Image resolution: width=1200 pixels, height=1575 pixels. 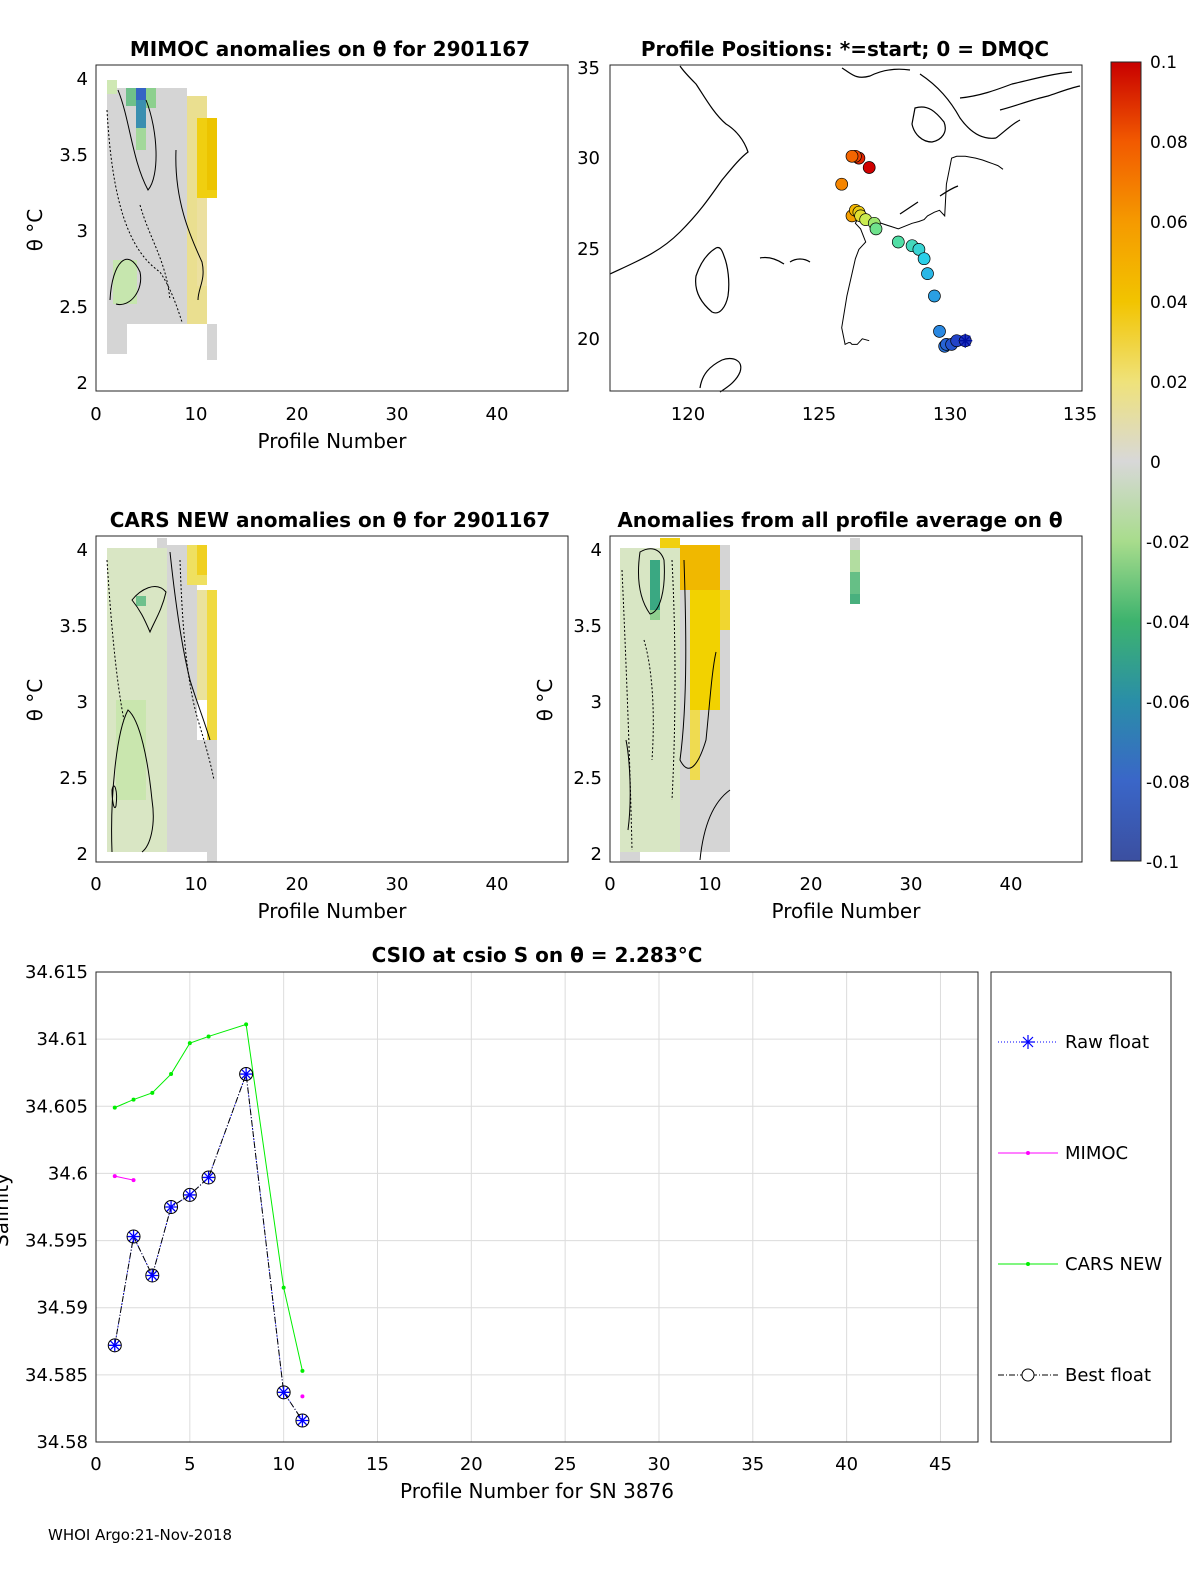 What do you see at coordinates (73, 231) in the screenshot?
I see `mimoc-yticks: 2 2.5 3 3.5 4` at bounding box center [73, 231].